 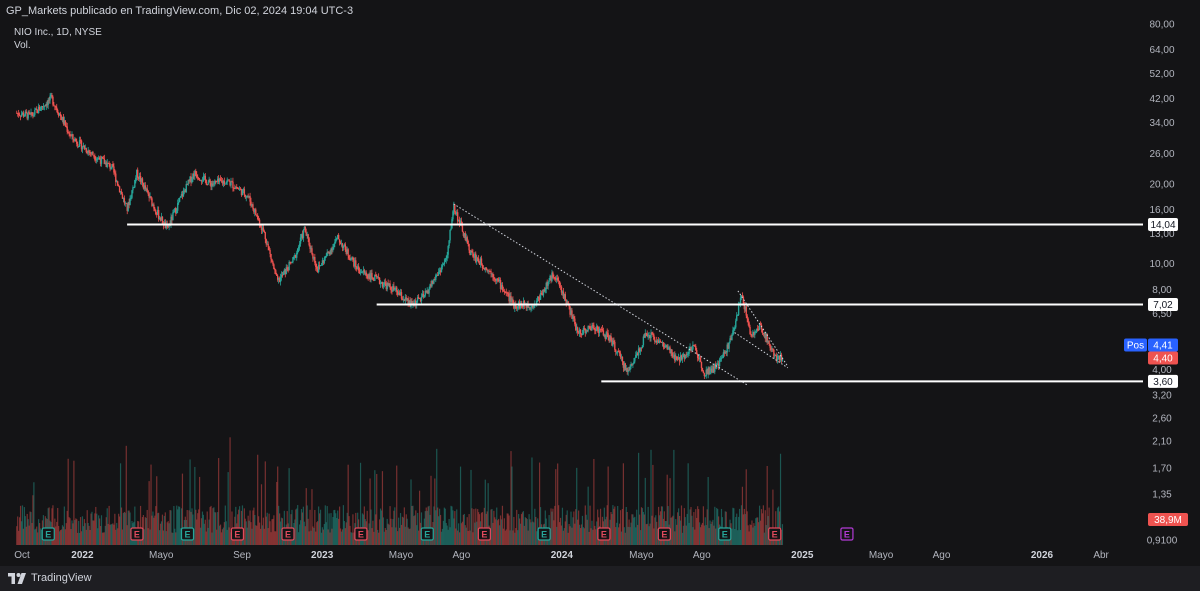 What do you see at coordinates (22, 45) in the screenshot?
I see `volume-legend: Vol.` at bounding box center [22, 45].